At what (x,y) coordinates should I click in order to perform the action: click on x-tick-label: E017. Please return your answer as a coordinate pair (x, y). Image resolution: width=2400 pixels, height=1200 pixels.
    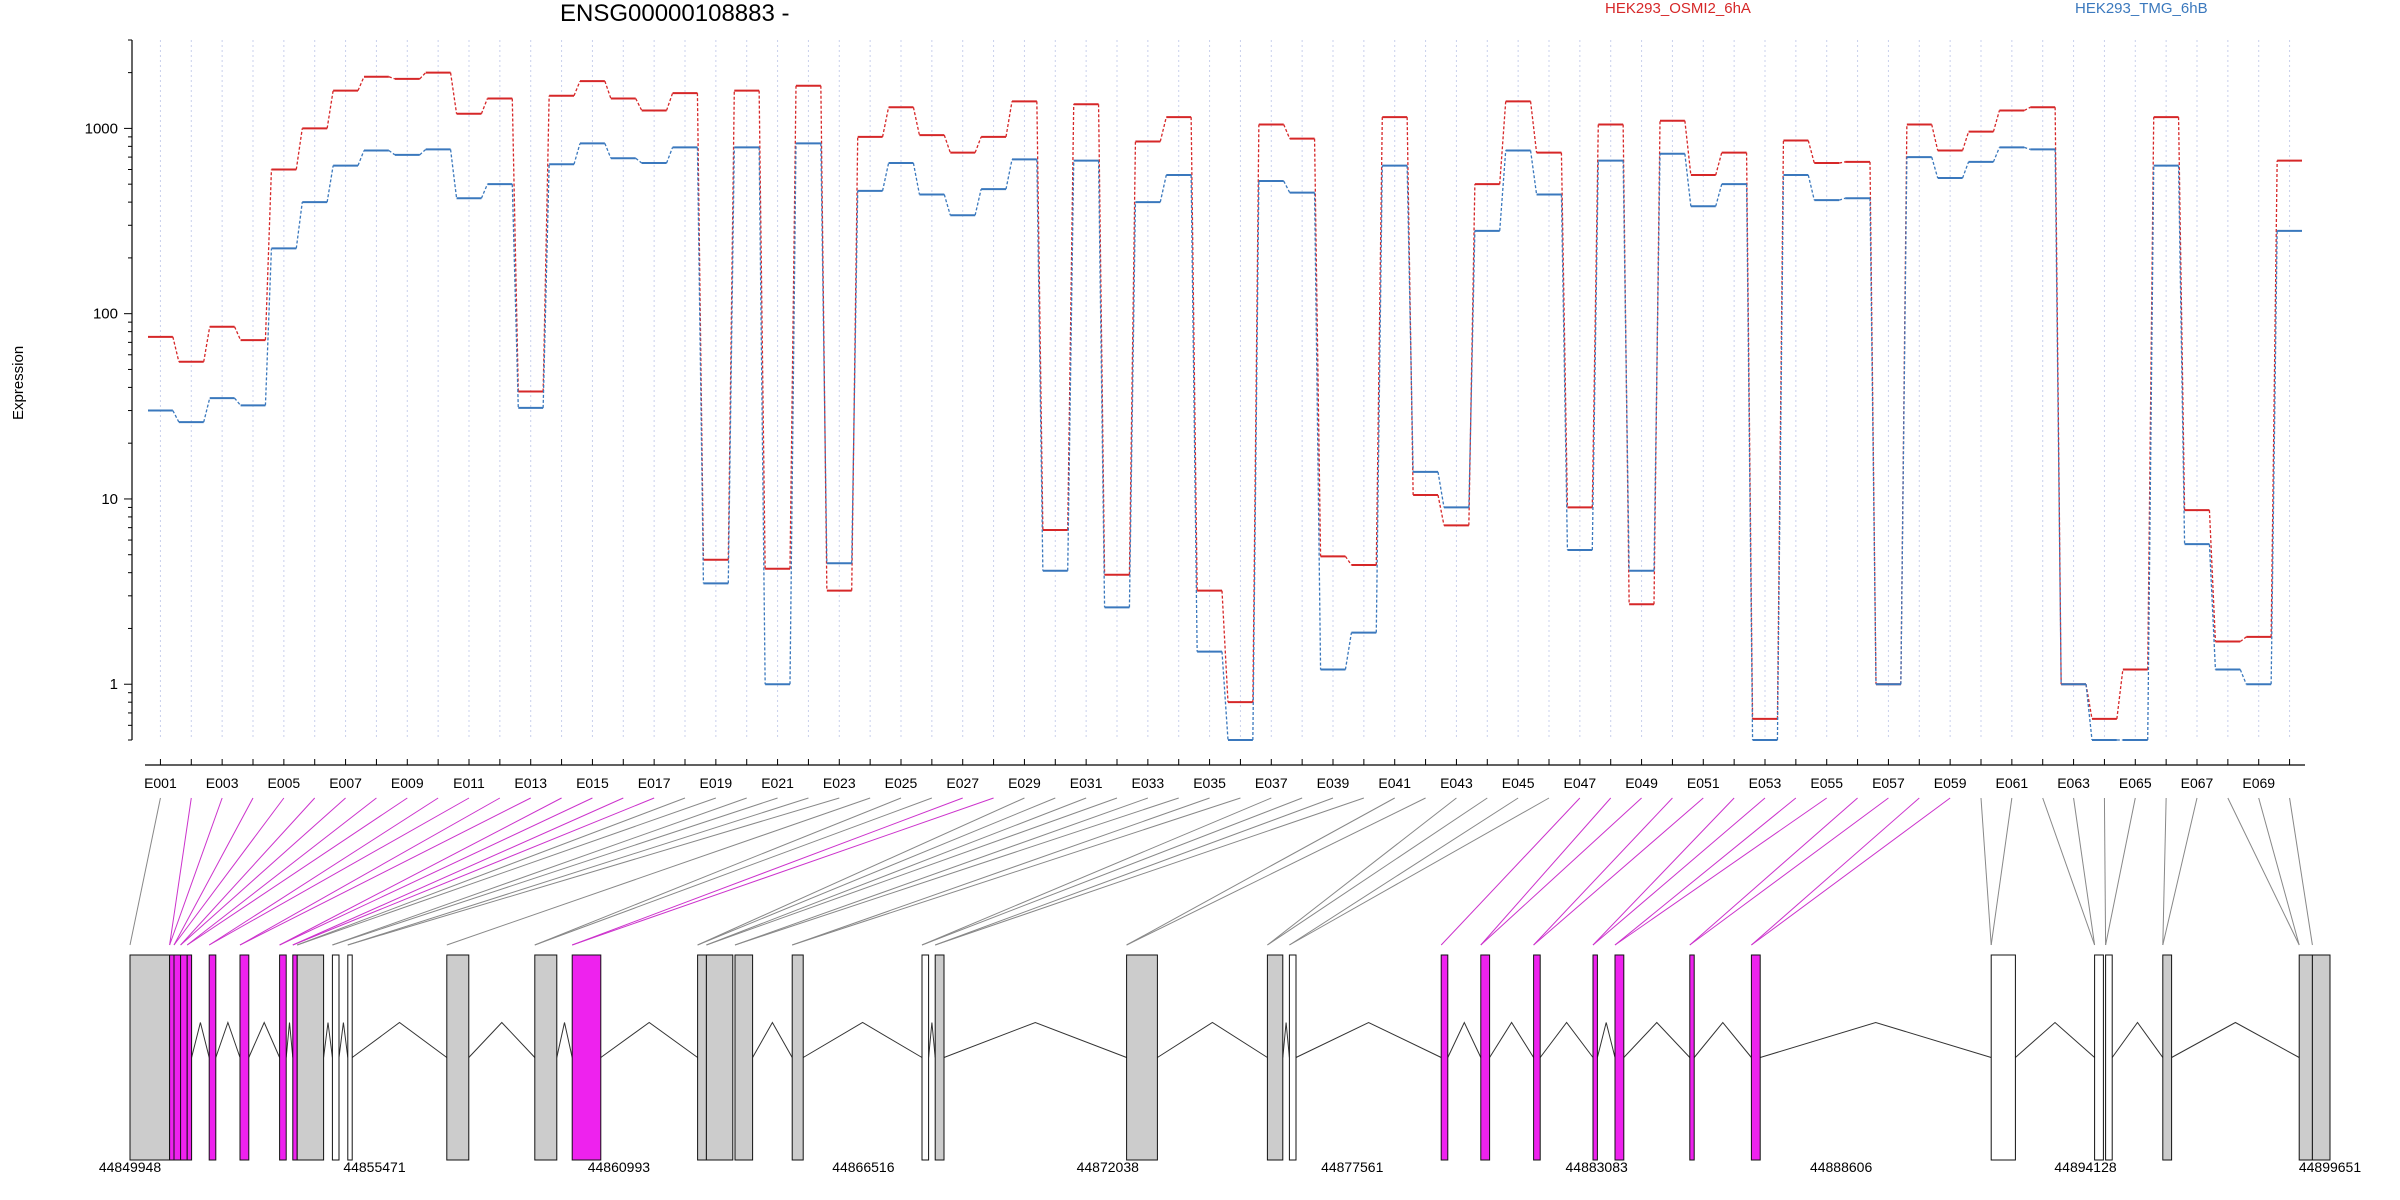
    Looking at the image, I should click on (654, 783).